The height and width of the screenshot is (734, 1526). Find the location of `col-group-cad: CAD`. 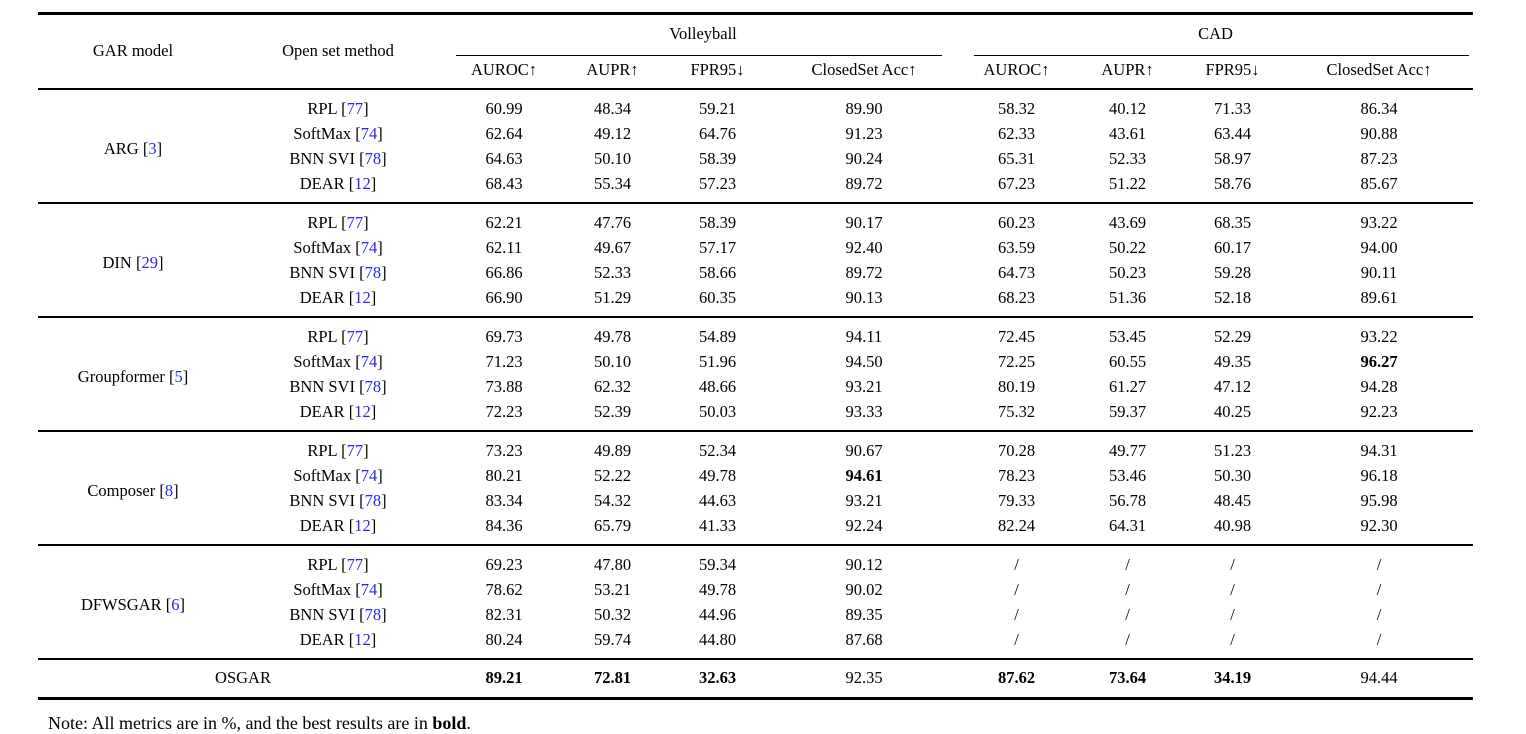

col-group-cad: CAD is located at coordinates (1215, 35).